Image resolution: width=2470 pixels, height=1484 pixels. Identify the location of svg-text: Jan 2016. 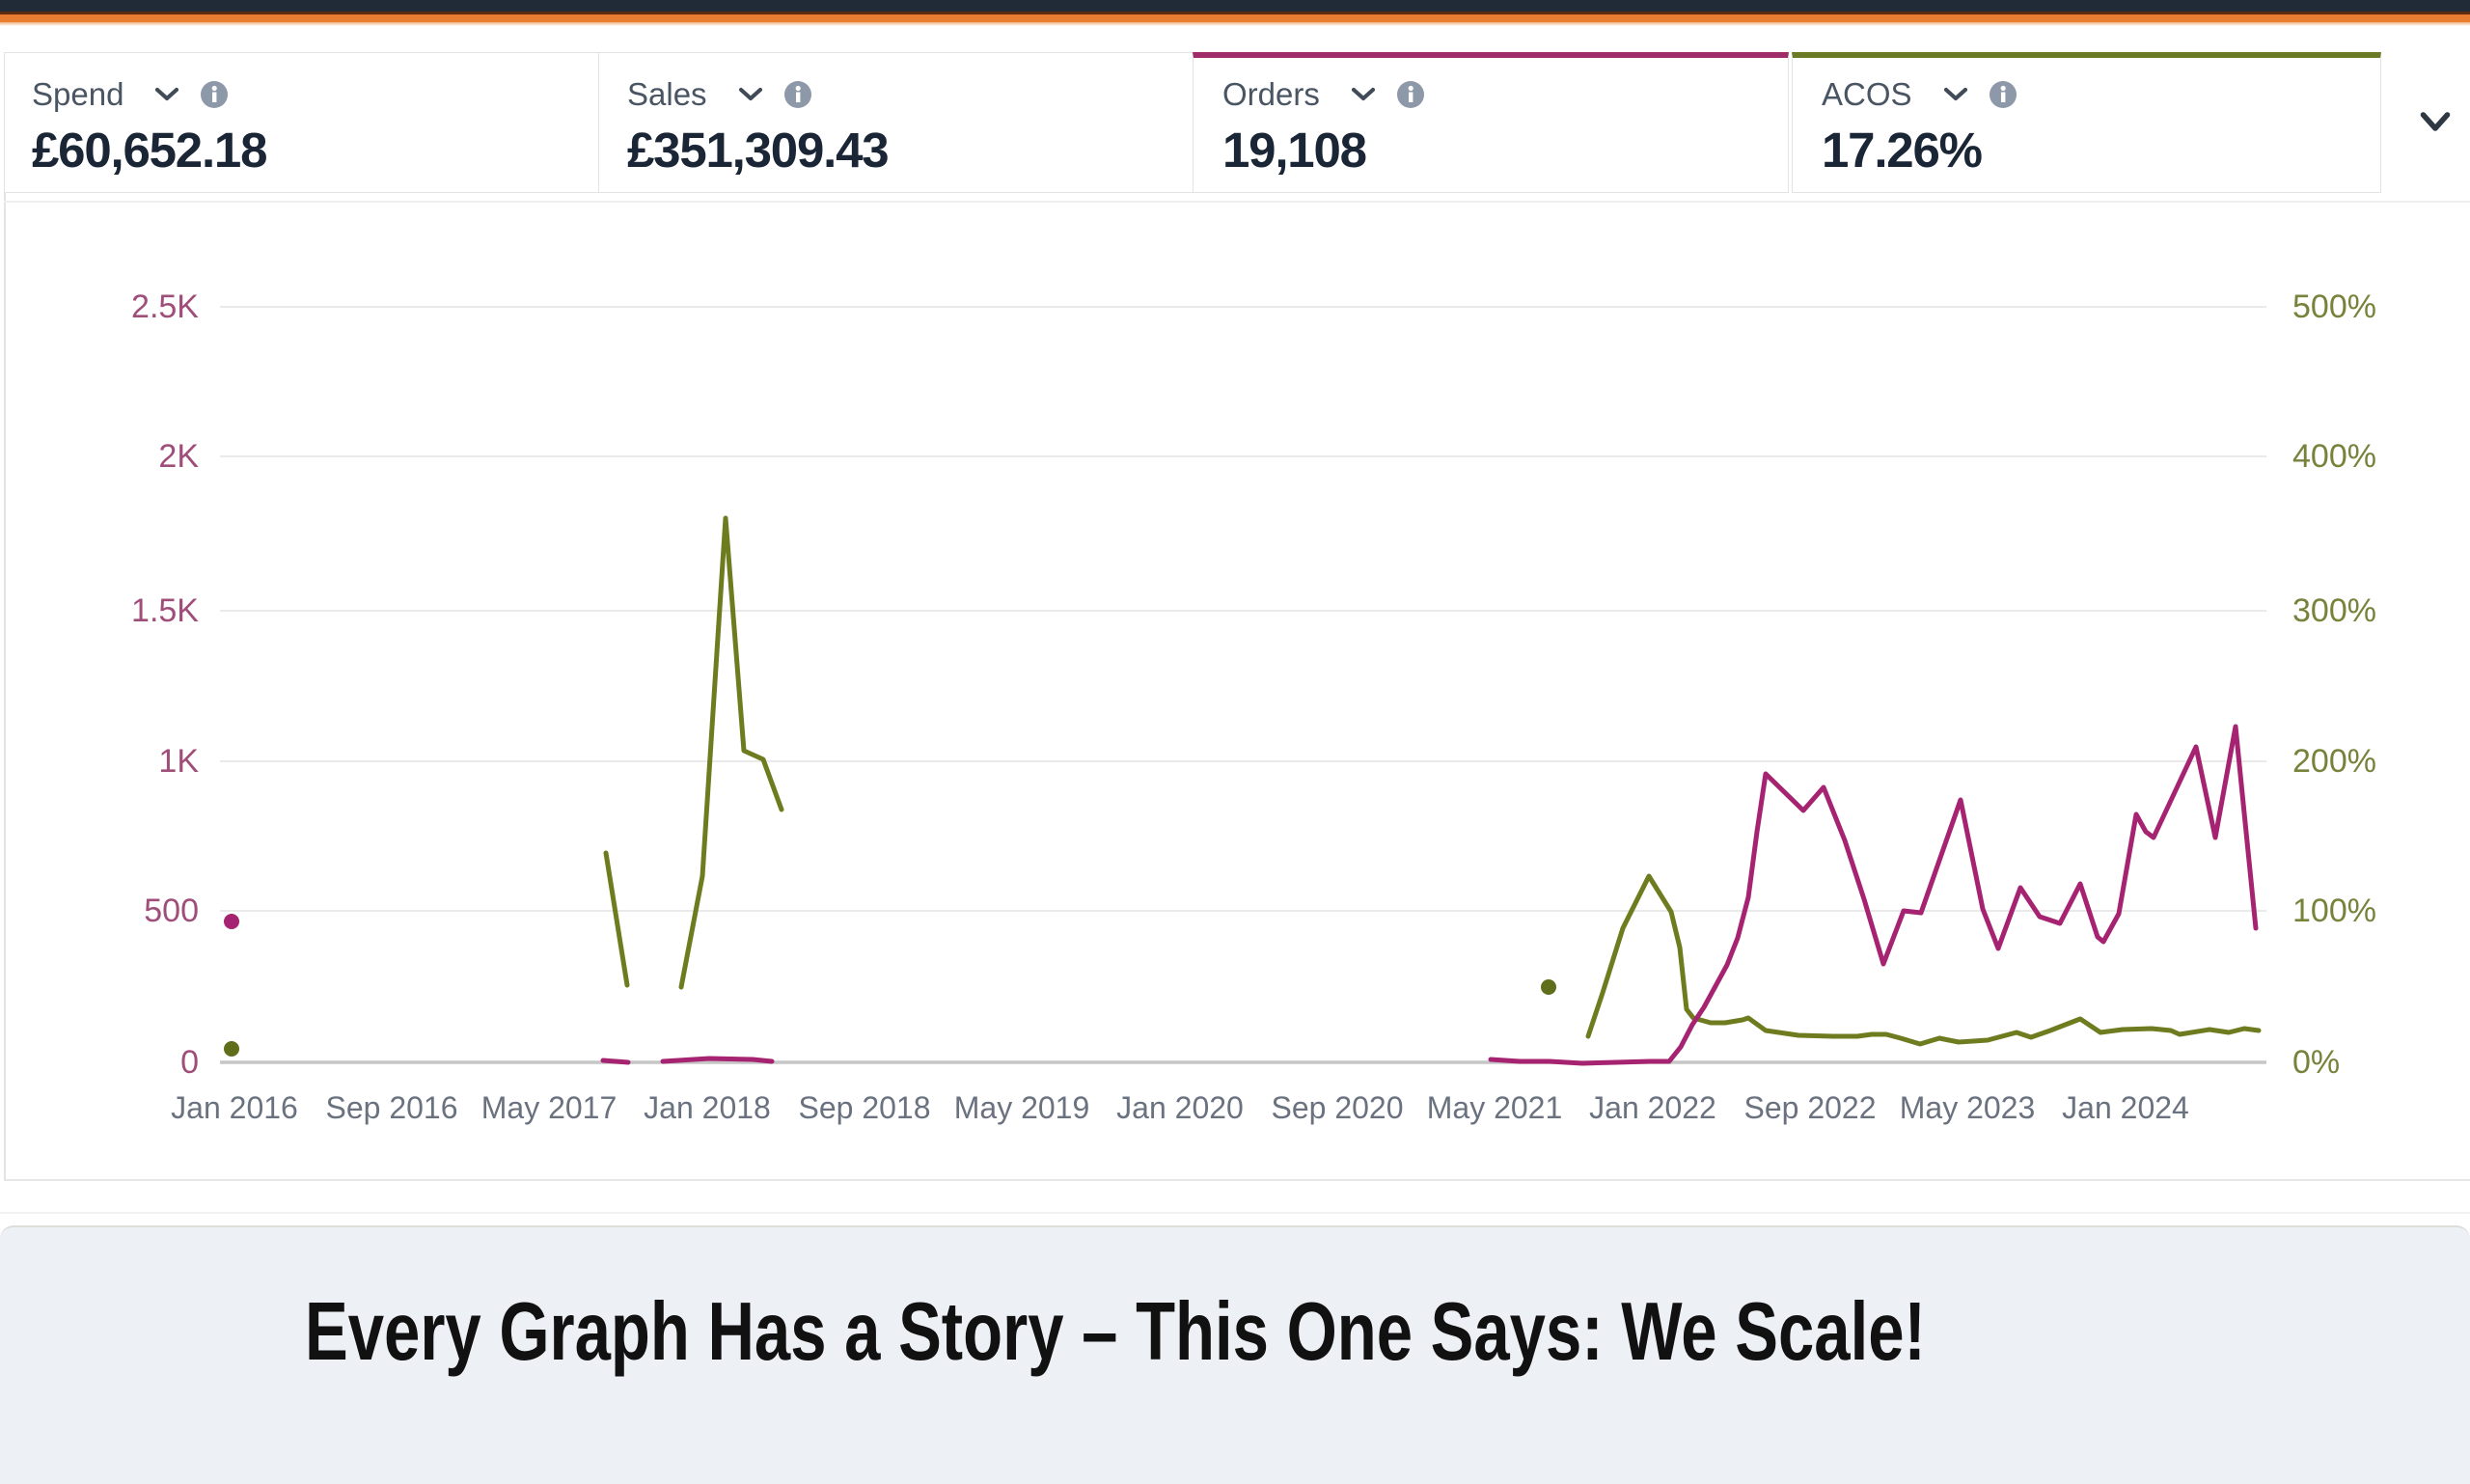
(234, 1107).